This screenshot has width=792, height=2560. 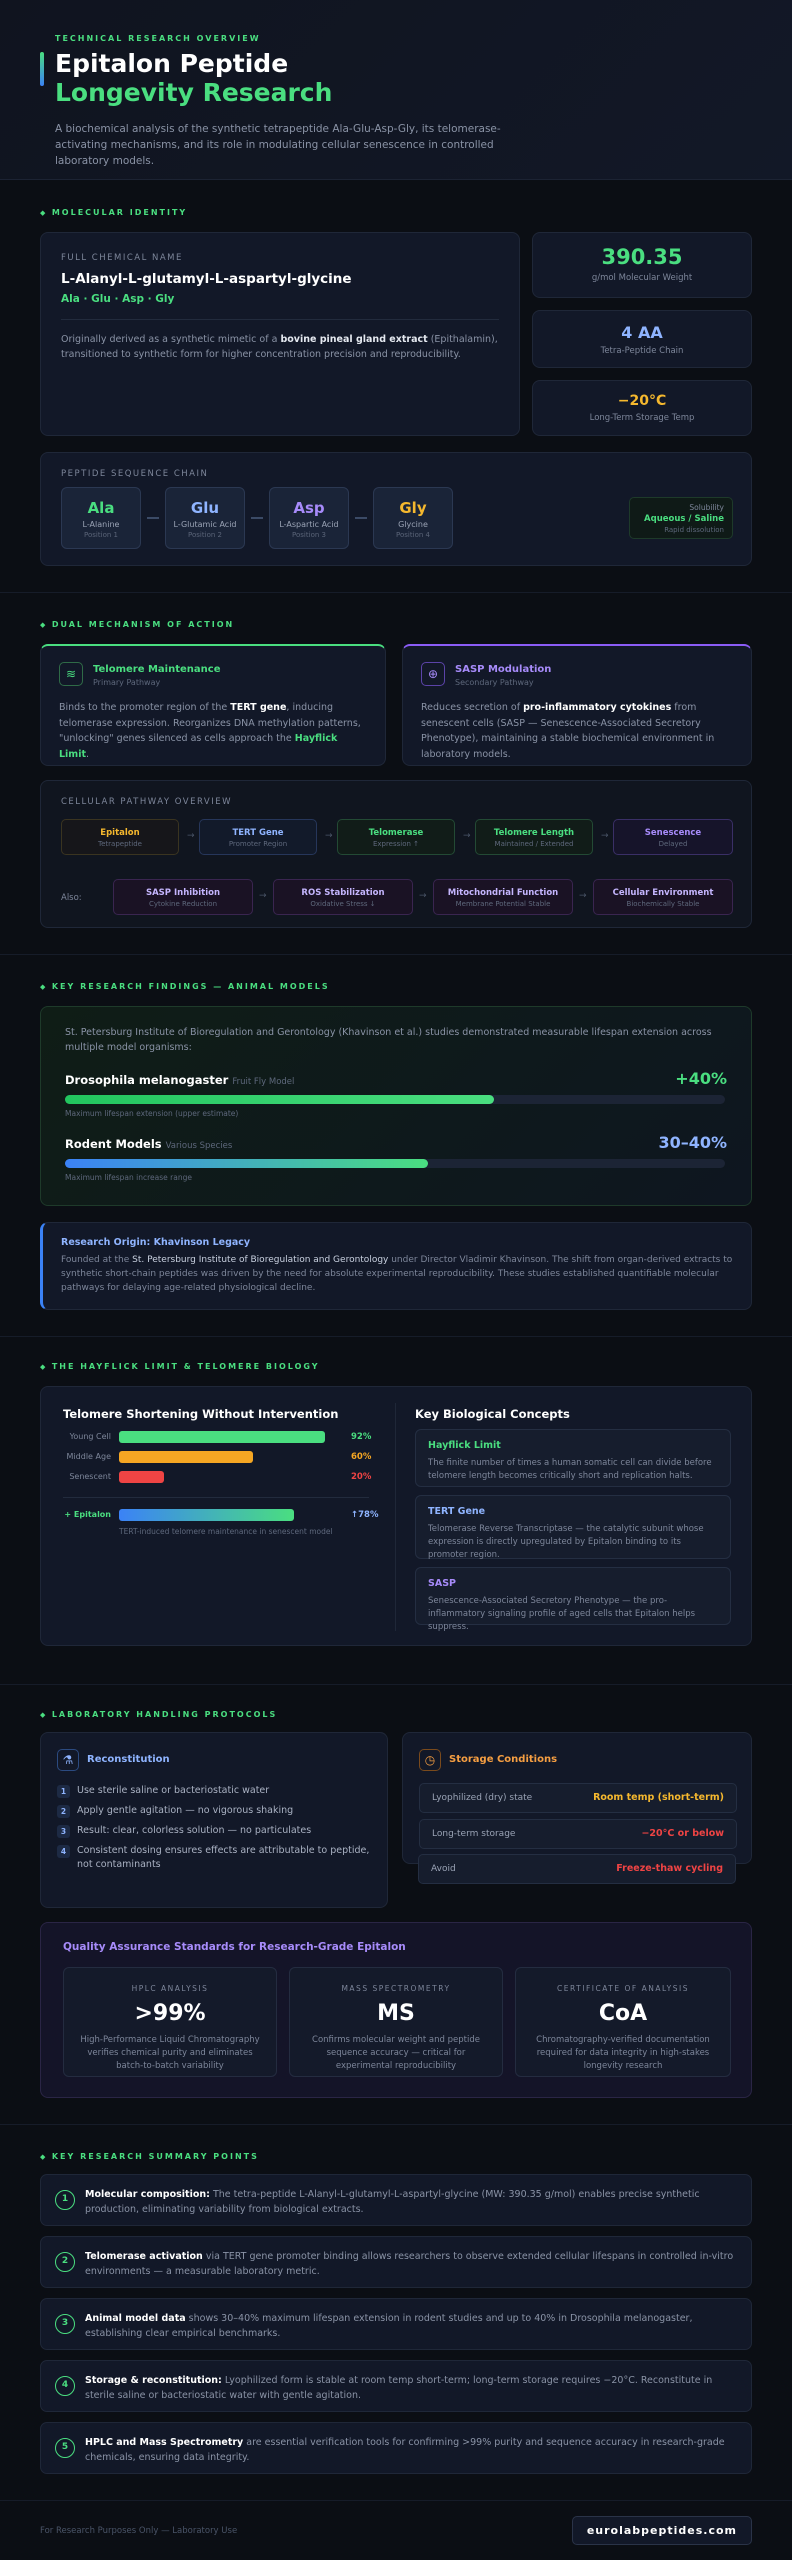 I want to click on telomere-bar-middle, so click(x=186, y=1457).